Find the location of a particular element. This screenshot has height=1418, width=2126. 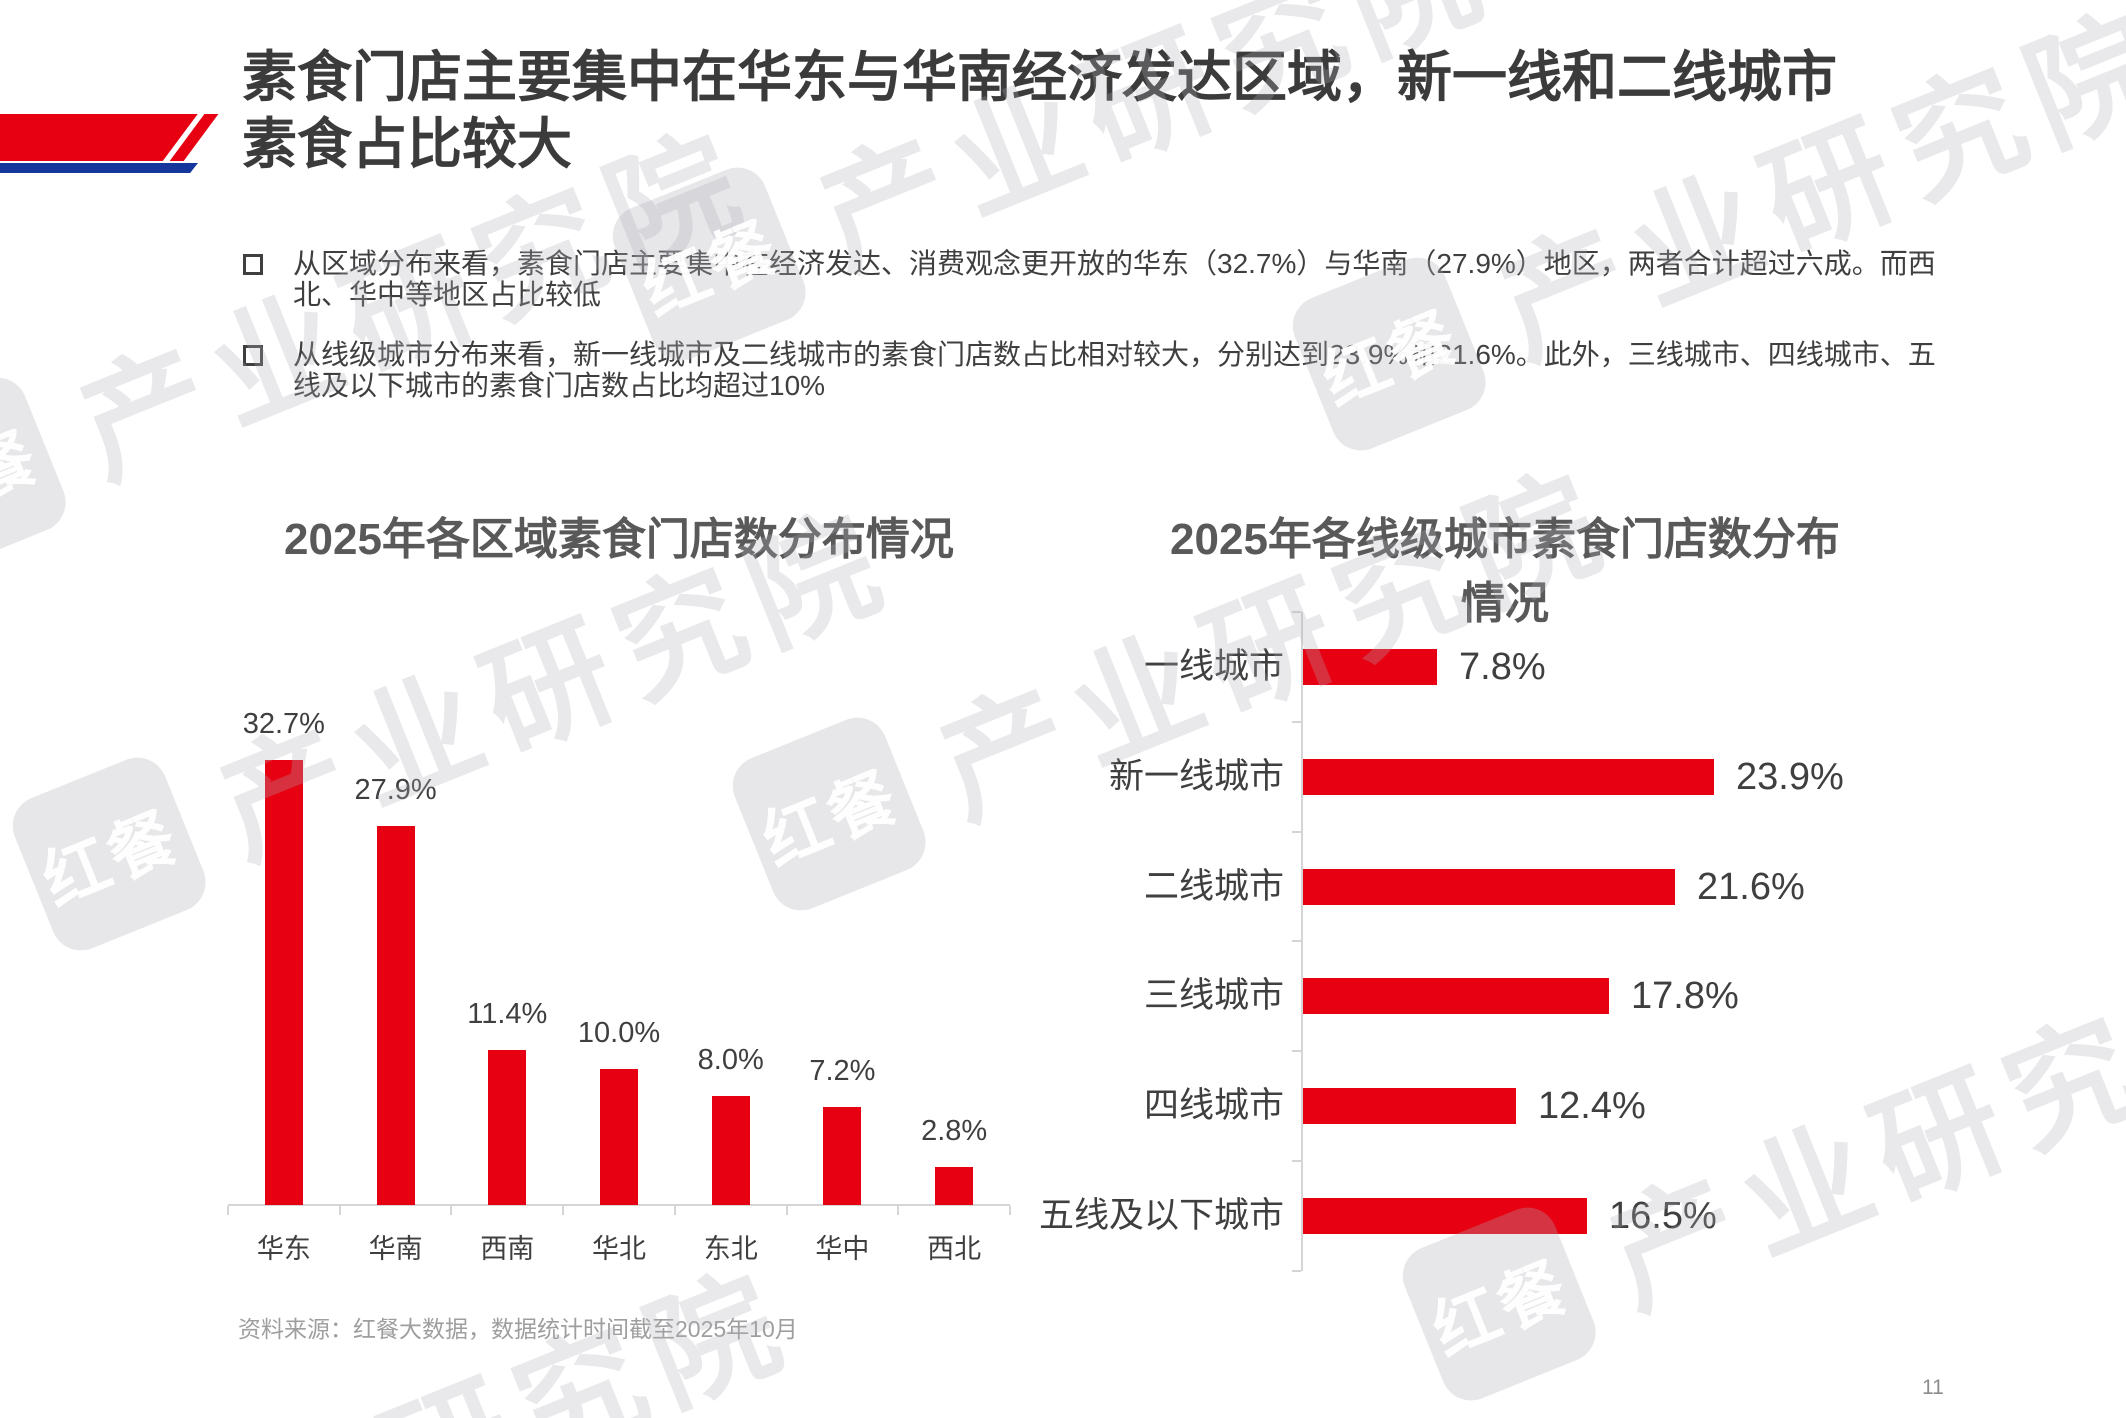

left-chart-bar-华北 is located at coordinates (619, 1137).